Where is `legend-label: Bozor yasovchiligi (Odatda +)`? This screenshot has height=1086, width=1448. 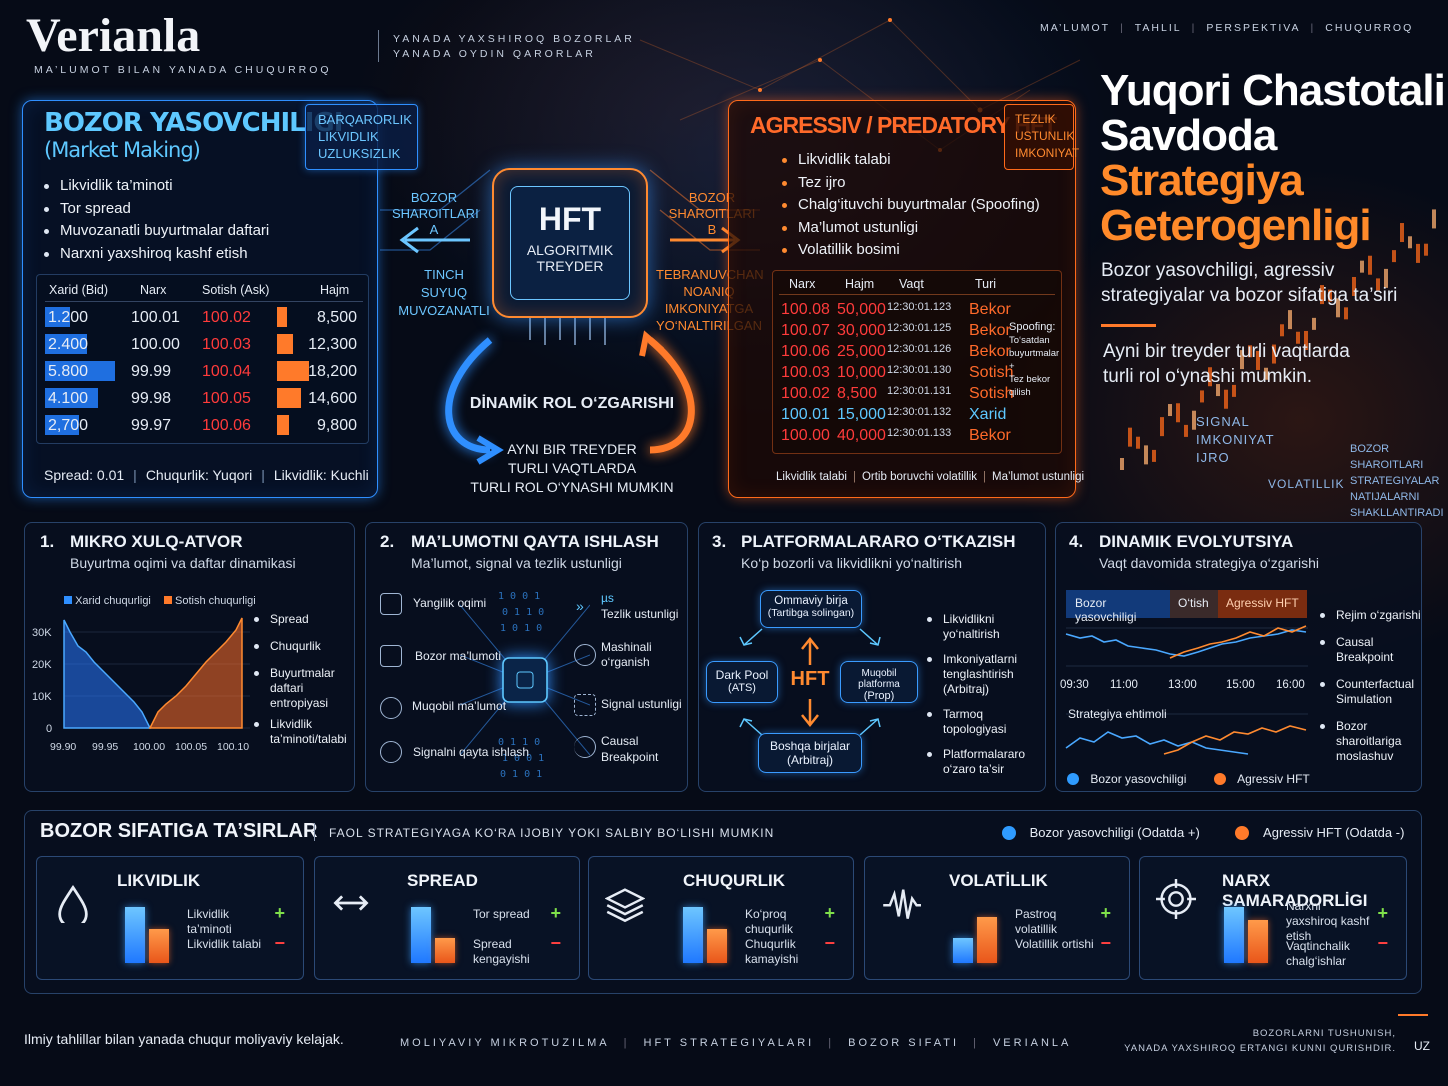 legend-label: Bozor yasovchiligi (Odatda +) is located at coordinates (1114, 832).